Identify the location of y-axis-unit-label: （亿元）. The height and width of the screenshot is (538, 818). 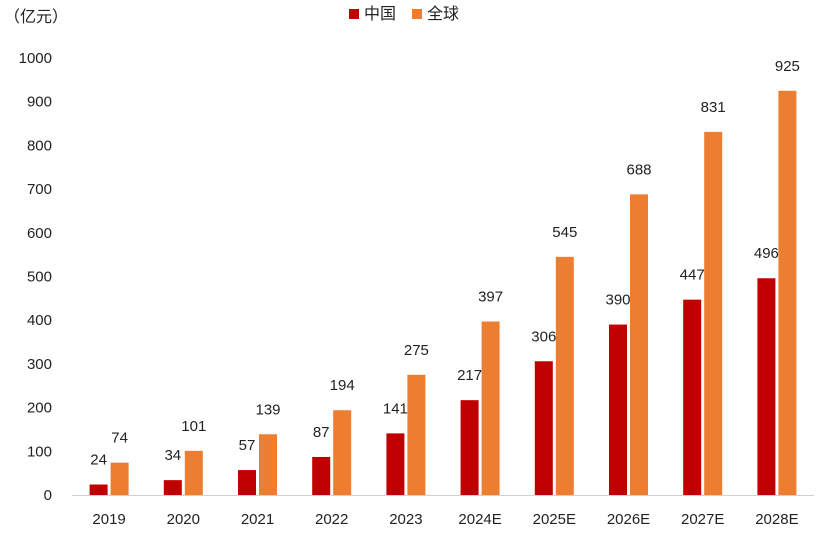
(36, 16).